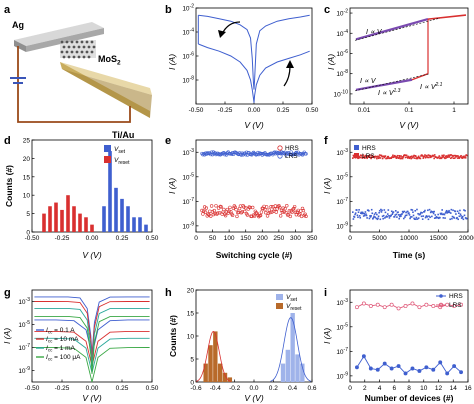 This screenshot has width=474, height=404. Describe the element at coordinates (7, 336) in the screenshot. I see `ylabel-g: I (A)` at that location.